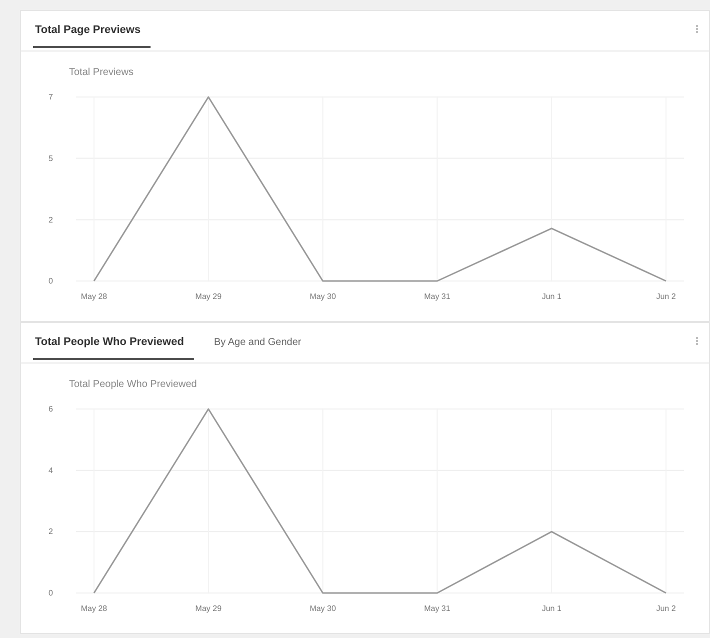 The image size is (710, 638). What do you see at coordinates (101, 72) in the screenshot?
I see `chart-subtitle: Total Previews` at bounding box center [101, 72].